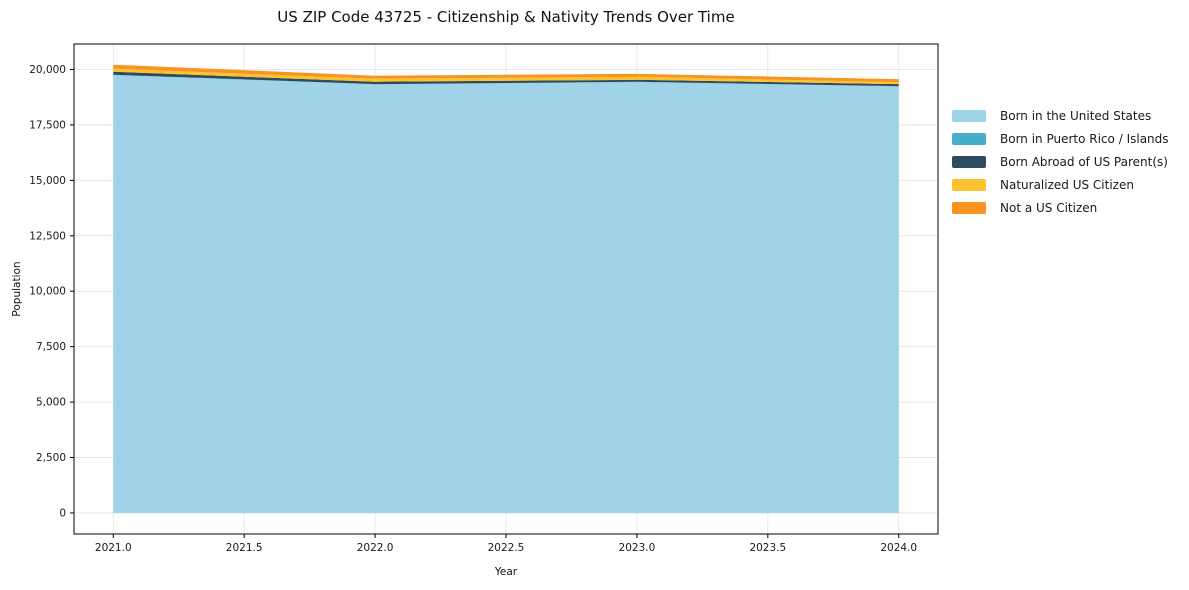 This screenshot has height=590, width=1189. What do you see at coordinates (506, 548) in the screenshot?
I see `x-tick-label: 2022.5` at bounding box center [506, 548].